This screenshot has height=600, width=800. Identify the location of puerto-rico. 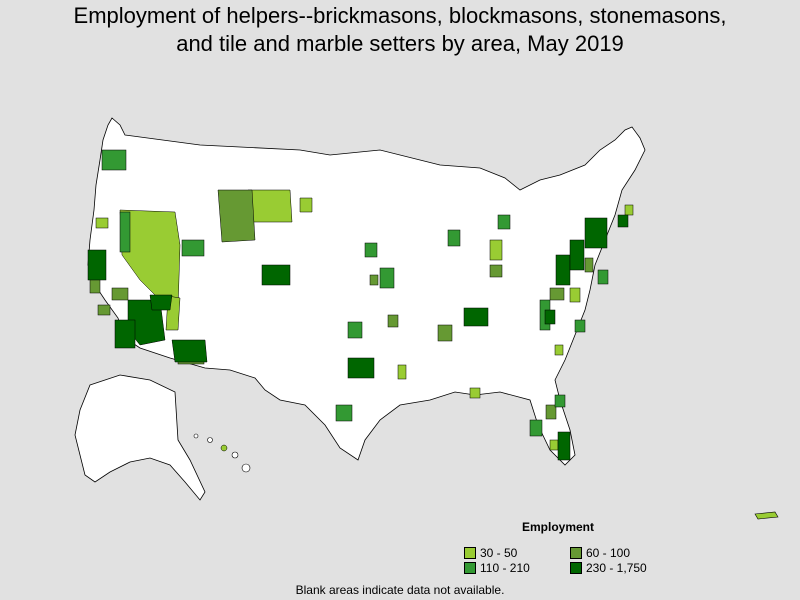
(766, 515).